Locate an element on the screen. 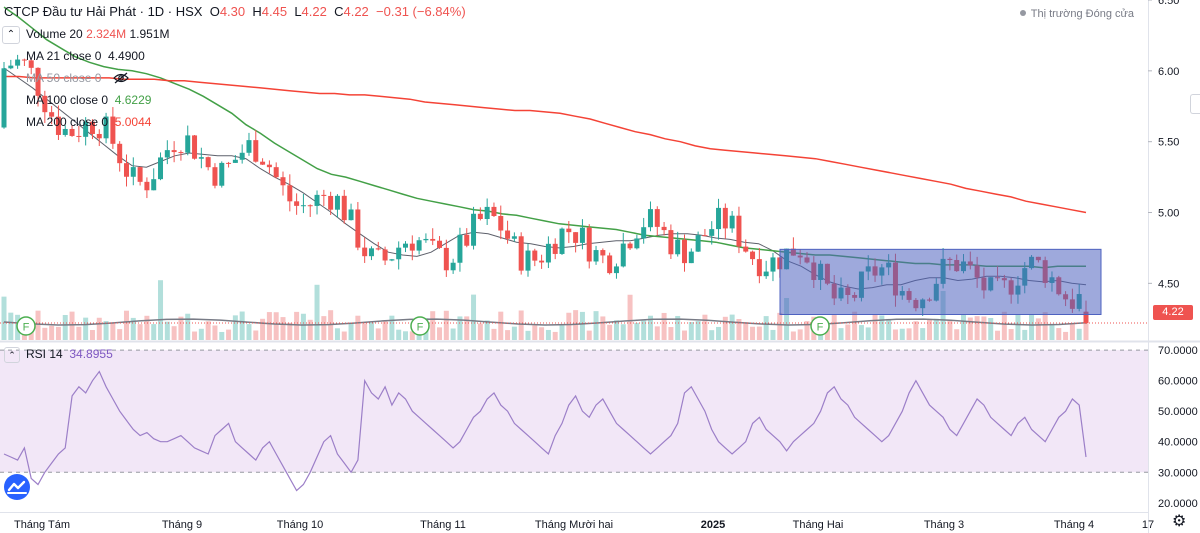  close-value: 4.22 is located at coordinates (356, 11).